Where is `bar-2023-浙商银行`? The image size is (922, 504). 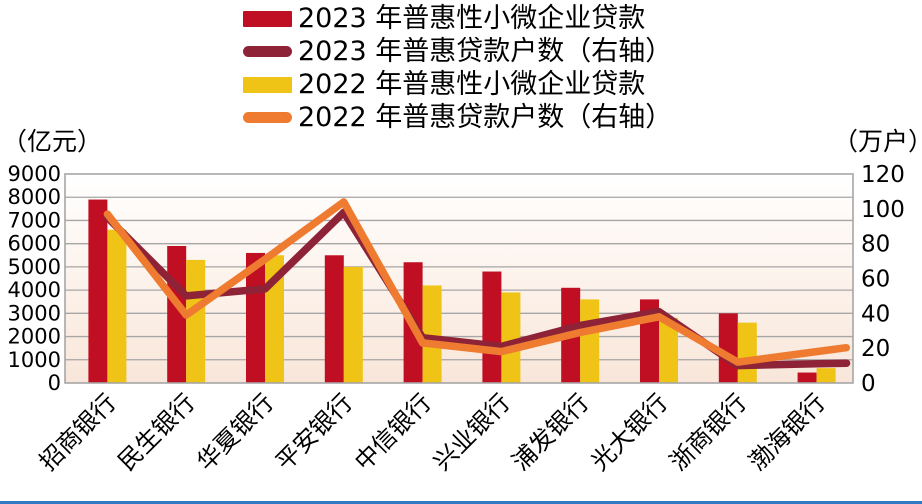 bar-2023-浙商银行 is located at coordinates (728, 348).